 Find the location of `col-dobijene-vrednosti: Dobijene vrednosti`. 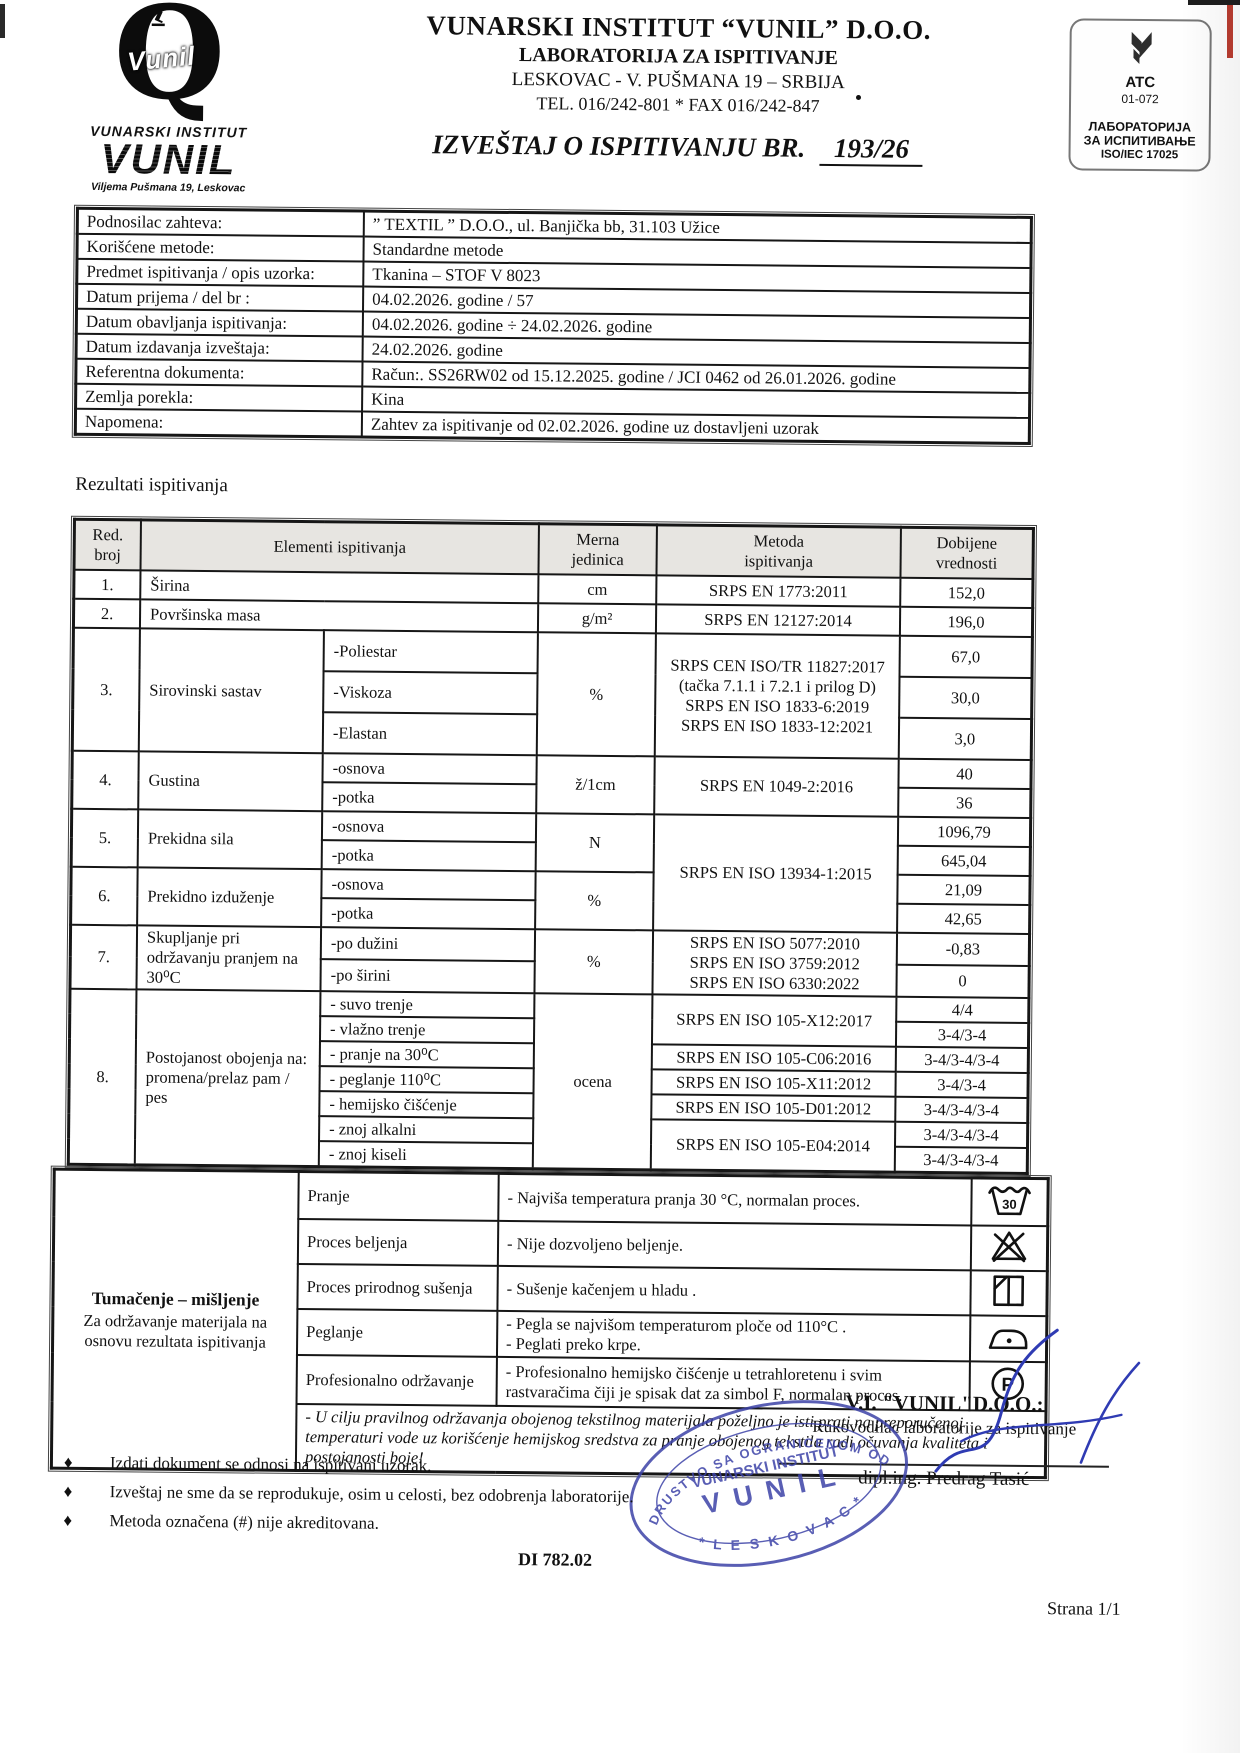

col-dobijene-vrednosti: Dobijene vrednosti is located at coordinates (966, 553).